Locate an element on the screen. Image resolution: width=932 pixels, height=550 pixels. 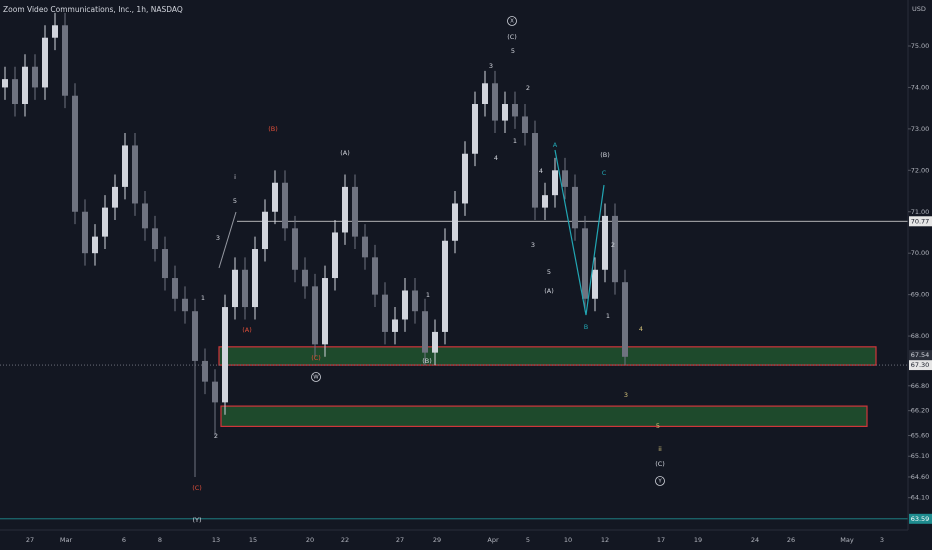
price-tag-label: 70.77 is located at coordinates (920, 221).